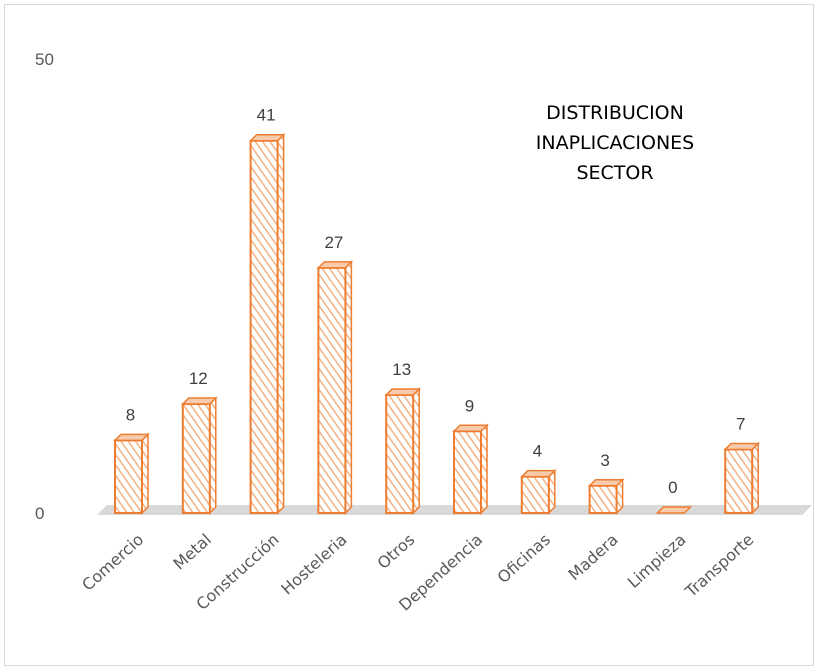 This screenshot has width=821, height=671. Describe the element at coordinates (401, 369) in the screenshot. I see `data-label: 13` at that location.